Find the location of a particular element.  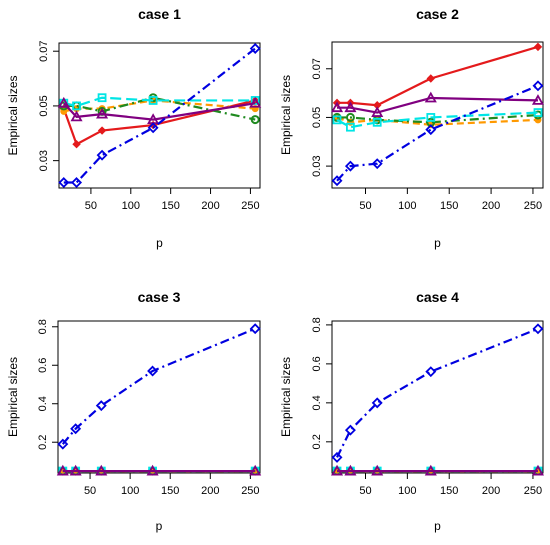

chart-title: case 2 is located at coordinates (437, 14).